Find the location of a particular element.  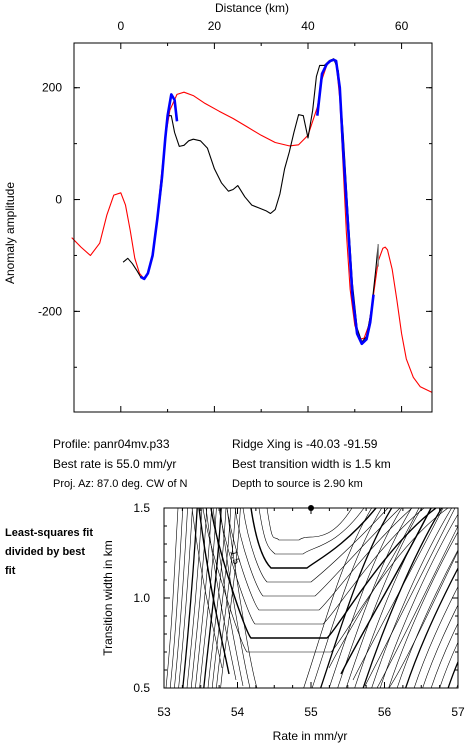

misfit-note: Least-squares fit divided by best fit is located at coordinates (49, 552).